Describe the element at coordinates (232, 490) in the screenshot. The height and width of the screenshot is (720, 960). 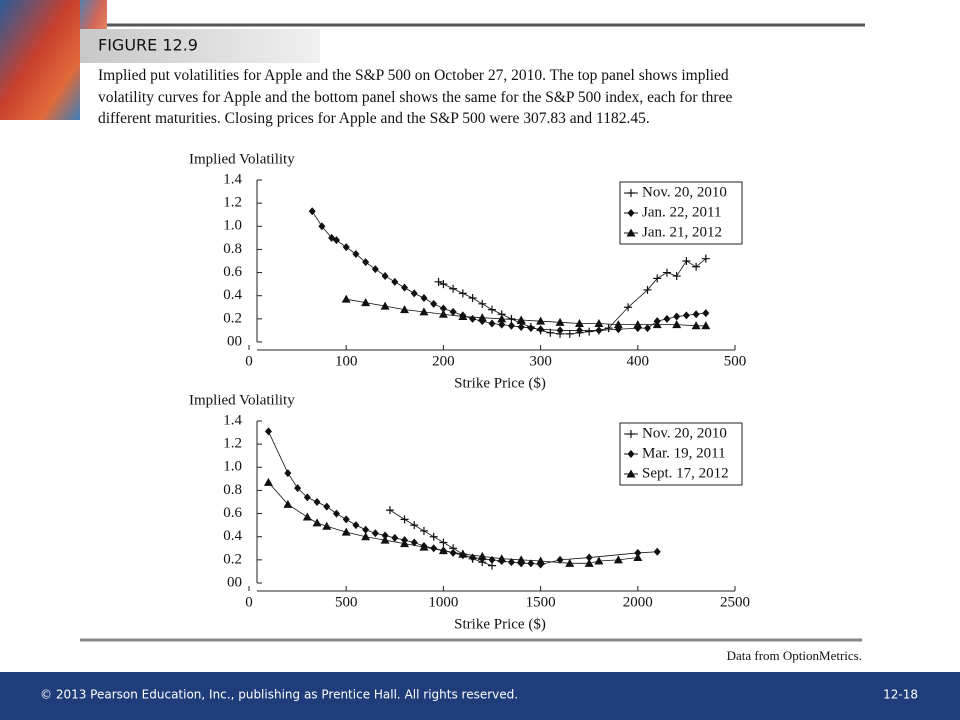
I see `y-tick-label: 0.8` at that location.